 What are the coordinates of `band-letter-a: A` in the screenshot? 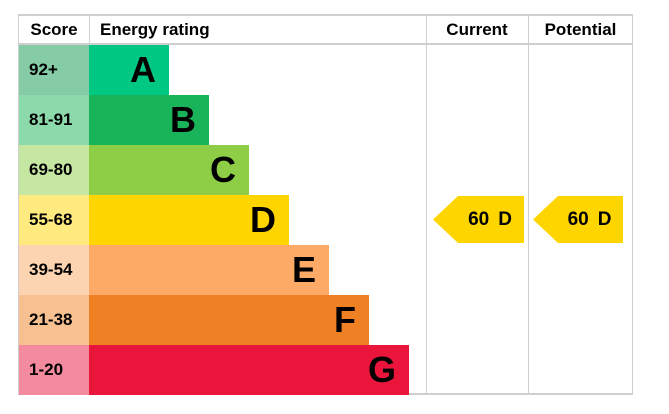 It's located at (143, 69).